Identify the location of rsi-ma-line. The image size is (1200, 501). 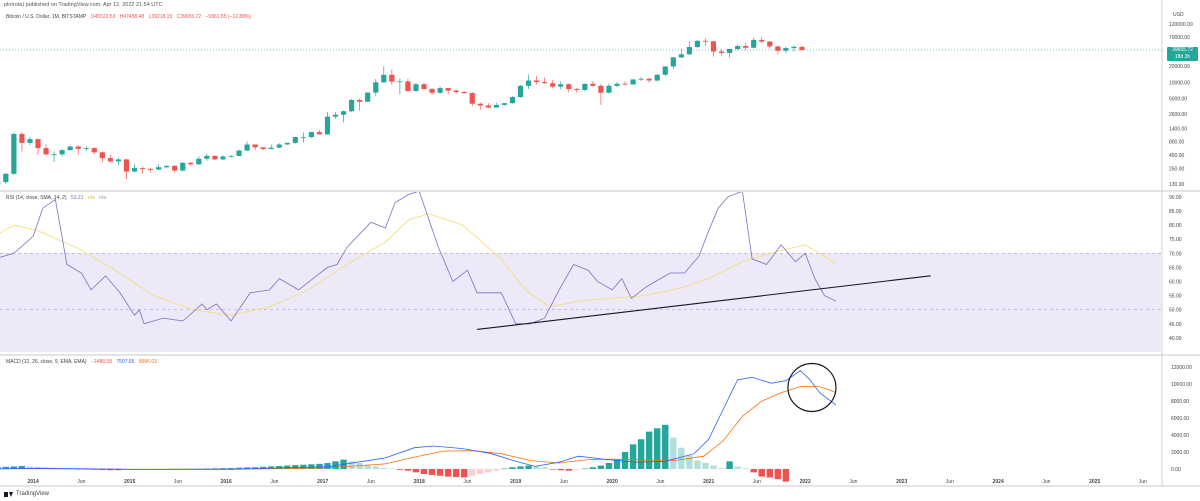
(418, 264).